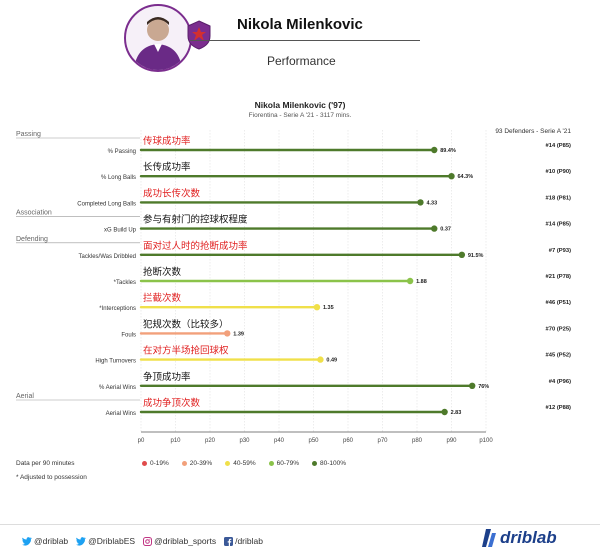 The width and height of the screenshot is (600, 555). What do you see at coordinates (486, 441) in the screenshot?
I see `x-tick-label: p100` at bounding box center [486, 441].